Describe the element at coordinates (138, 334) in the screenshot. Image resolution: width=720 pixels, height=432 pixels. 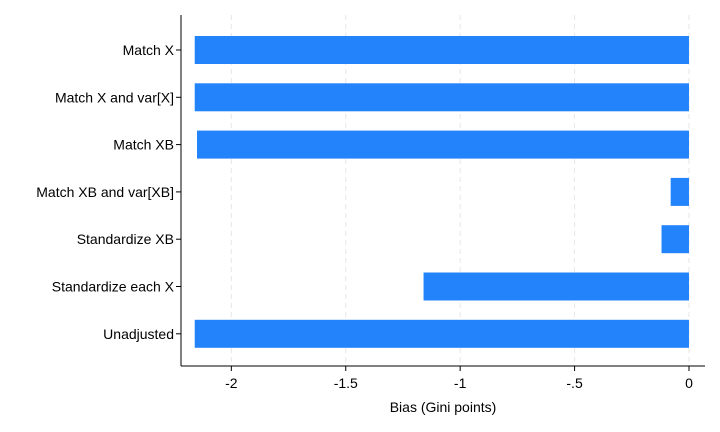
I see `category-label: Unadjusted` at that location.